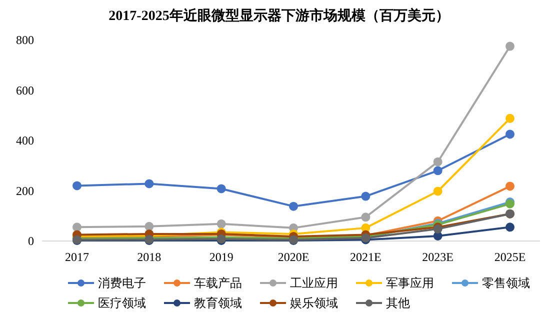 Image resolution: width=558 pixels, height=319 pixels. What do you see at coordinates (314, 303) in the screenshot?
I see `legend-label: 娱乐领域` at bounding box center [314, 303].